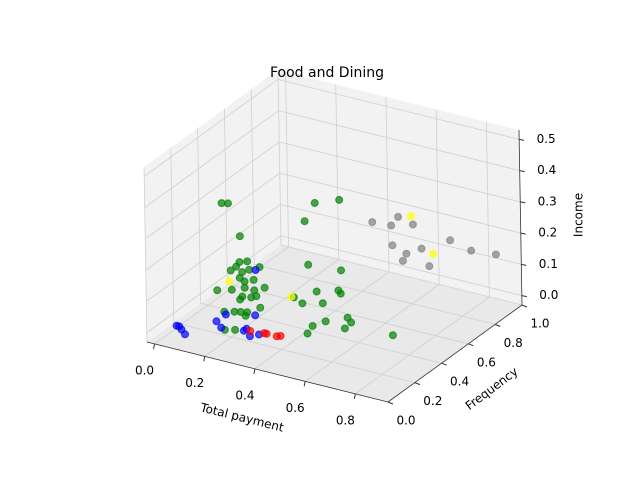  I want to click on z-tick-label: 0.0, so click(548, 295).